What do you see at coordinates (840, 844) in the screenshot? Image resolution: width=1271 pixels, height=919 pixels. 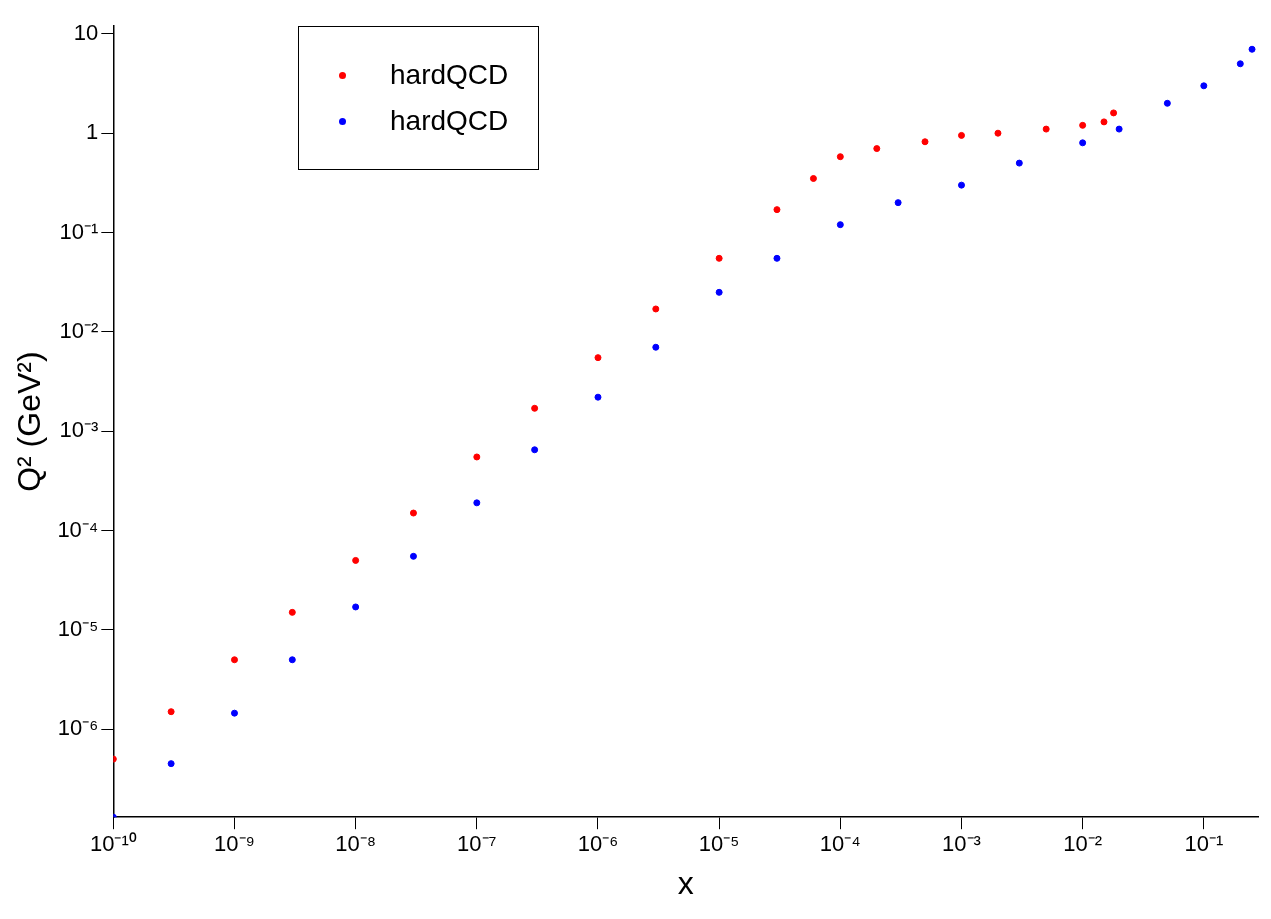 I see `x-tick-label: 10⁻⁴` at bounding box center [840, 844].